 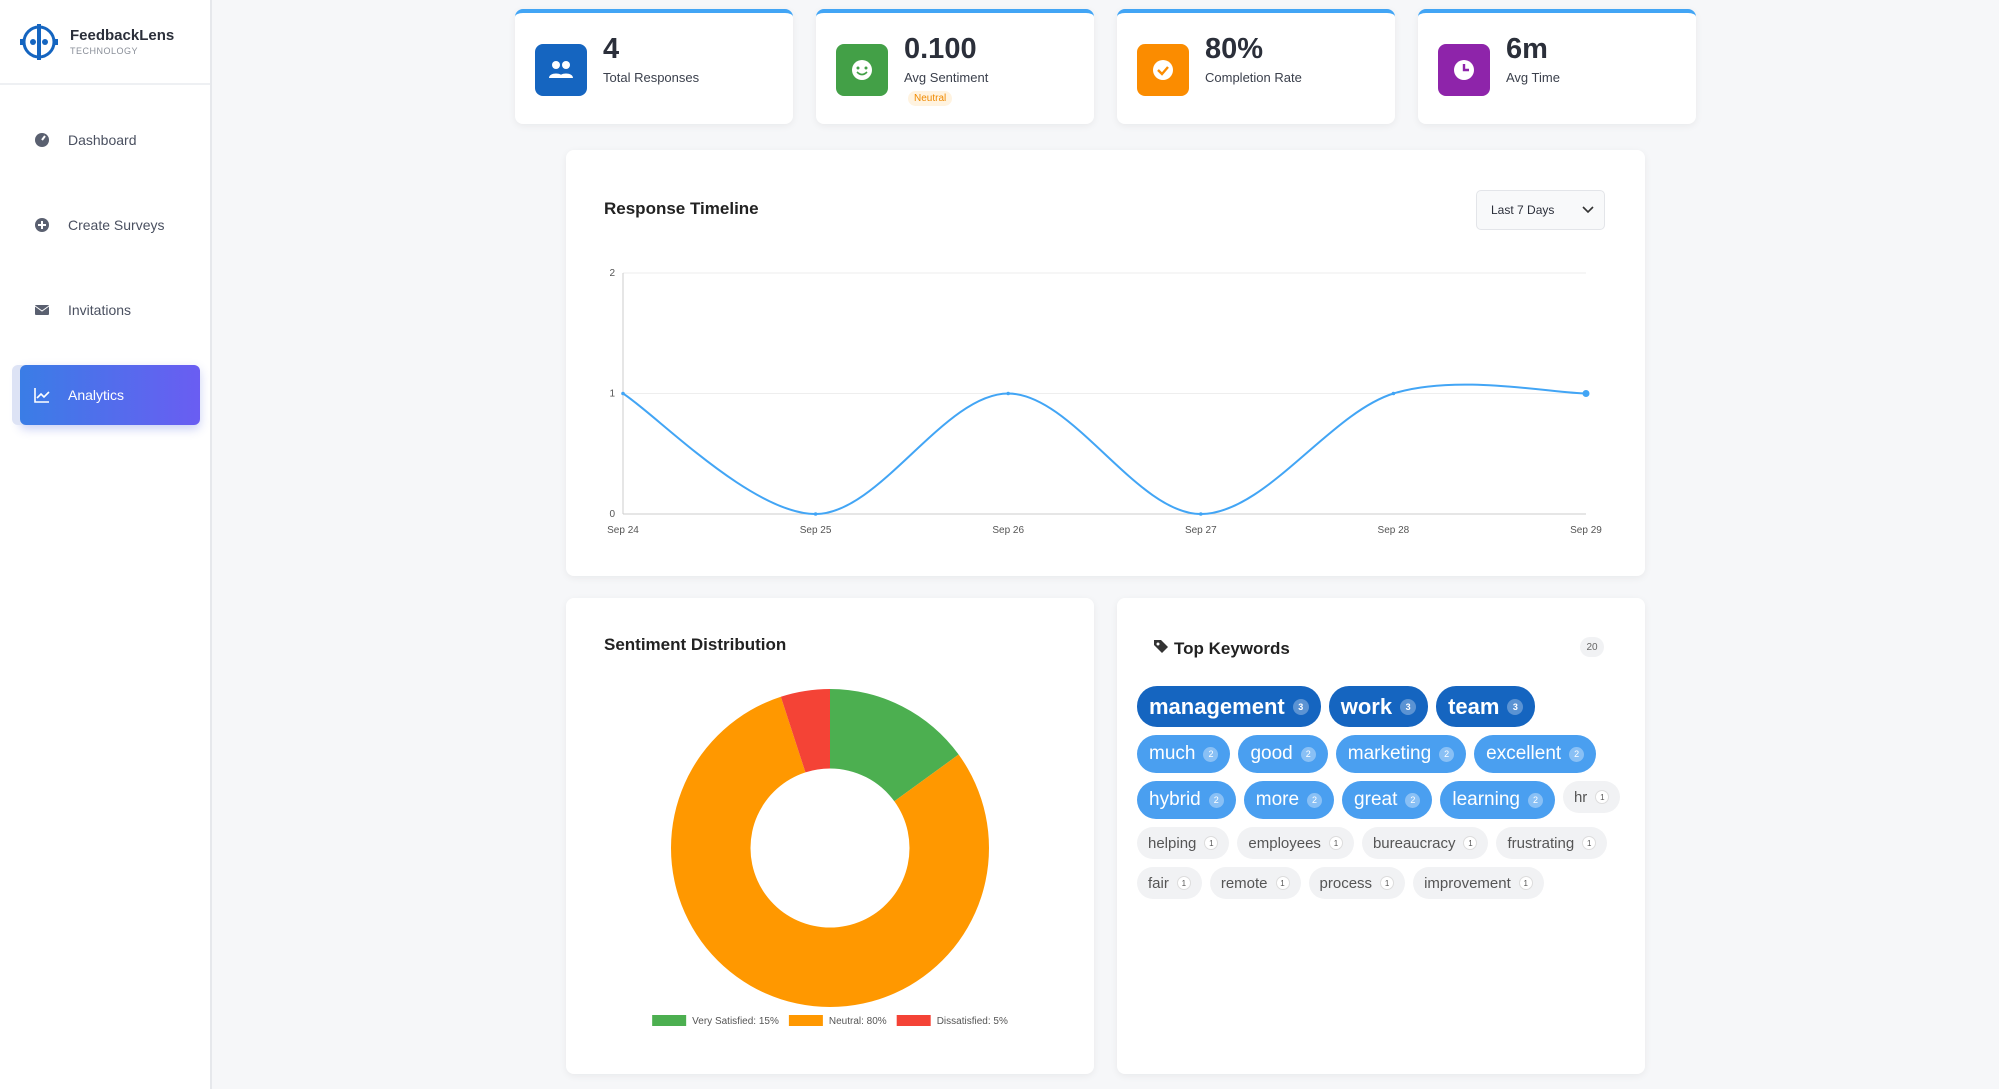 What do you see at coordinates (102, 140) in the screenshot?
I see `nav-label: Dashboard` at bounding box center [102, 140].